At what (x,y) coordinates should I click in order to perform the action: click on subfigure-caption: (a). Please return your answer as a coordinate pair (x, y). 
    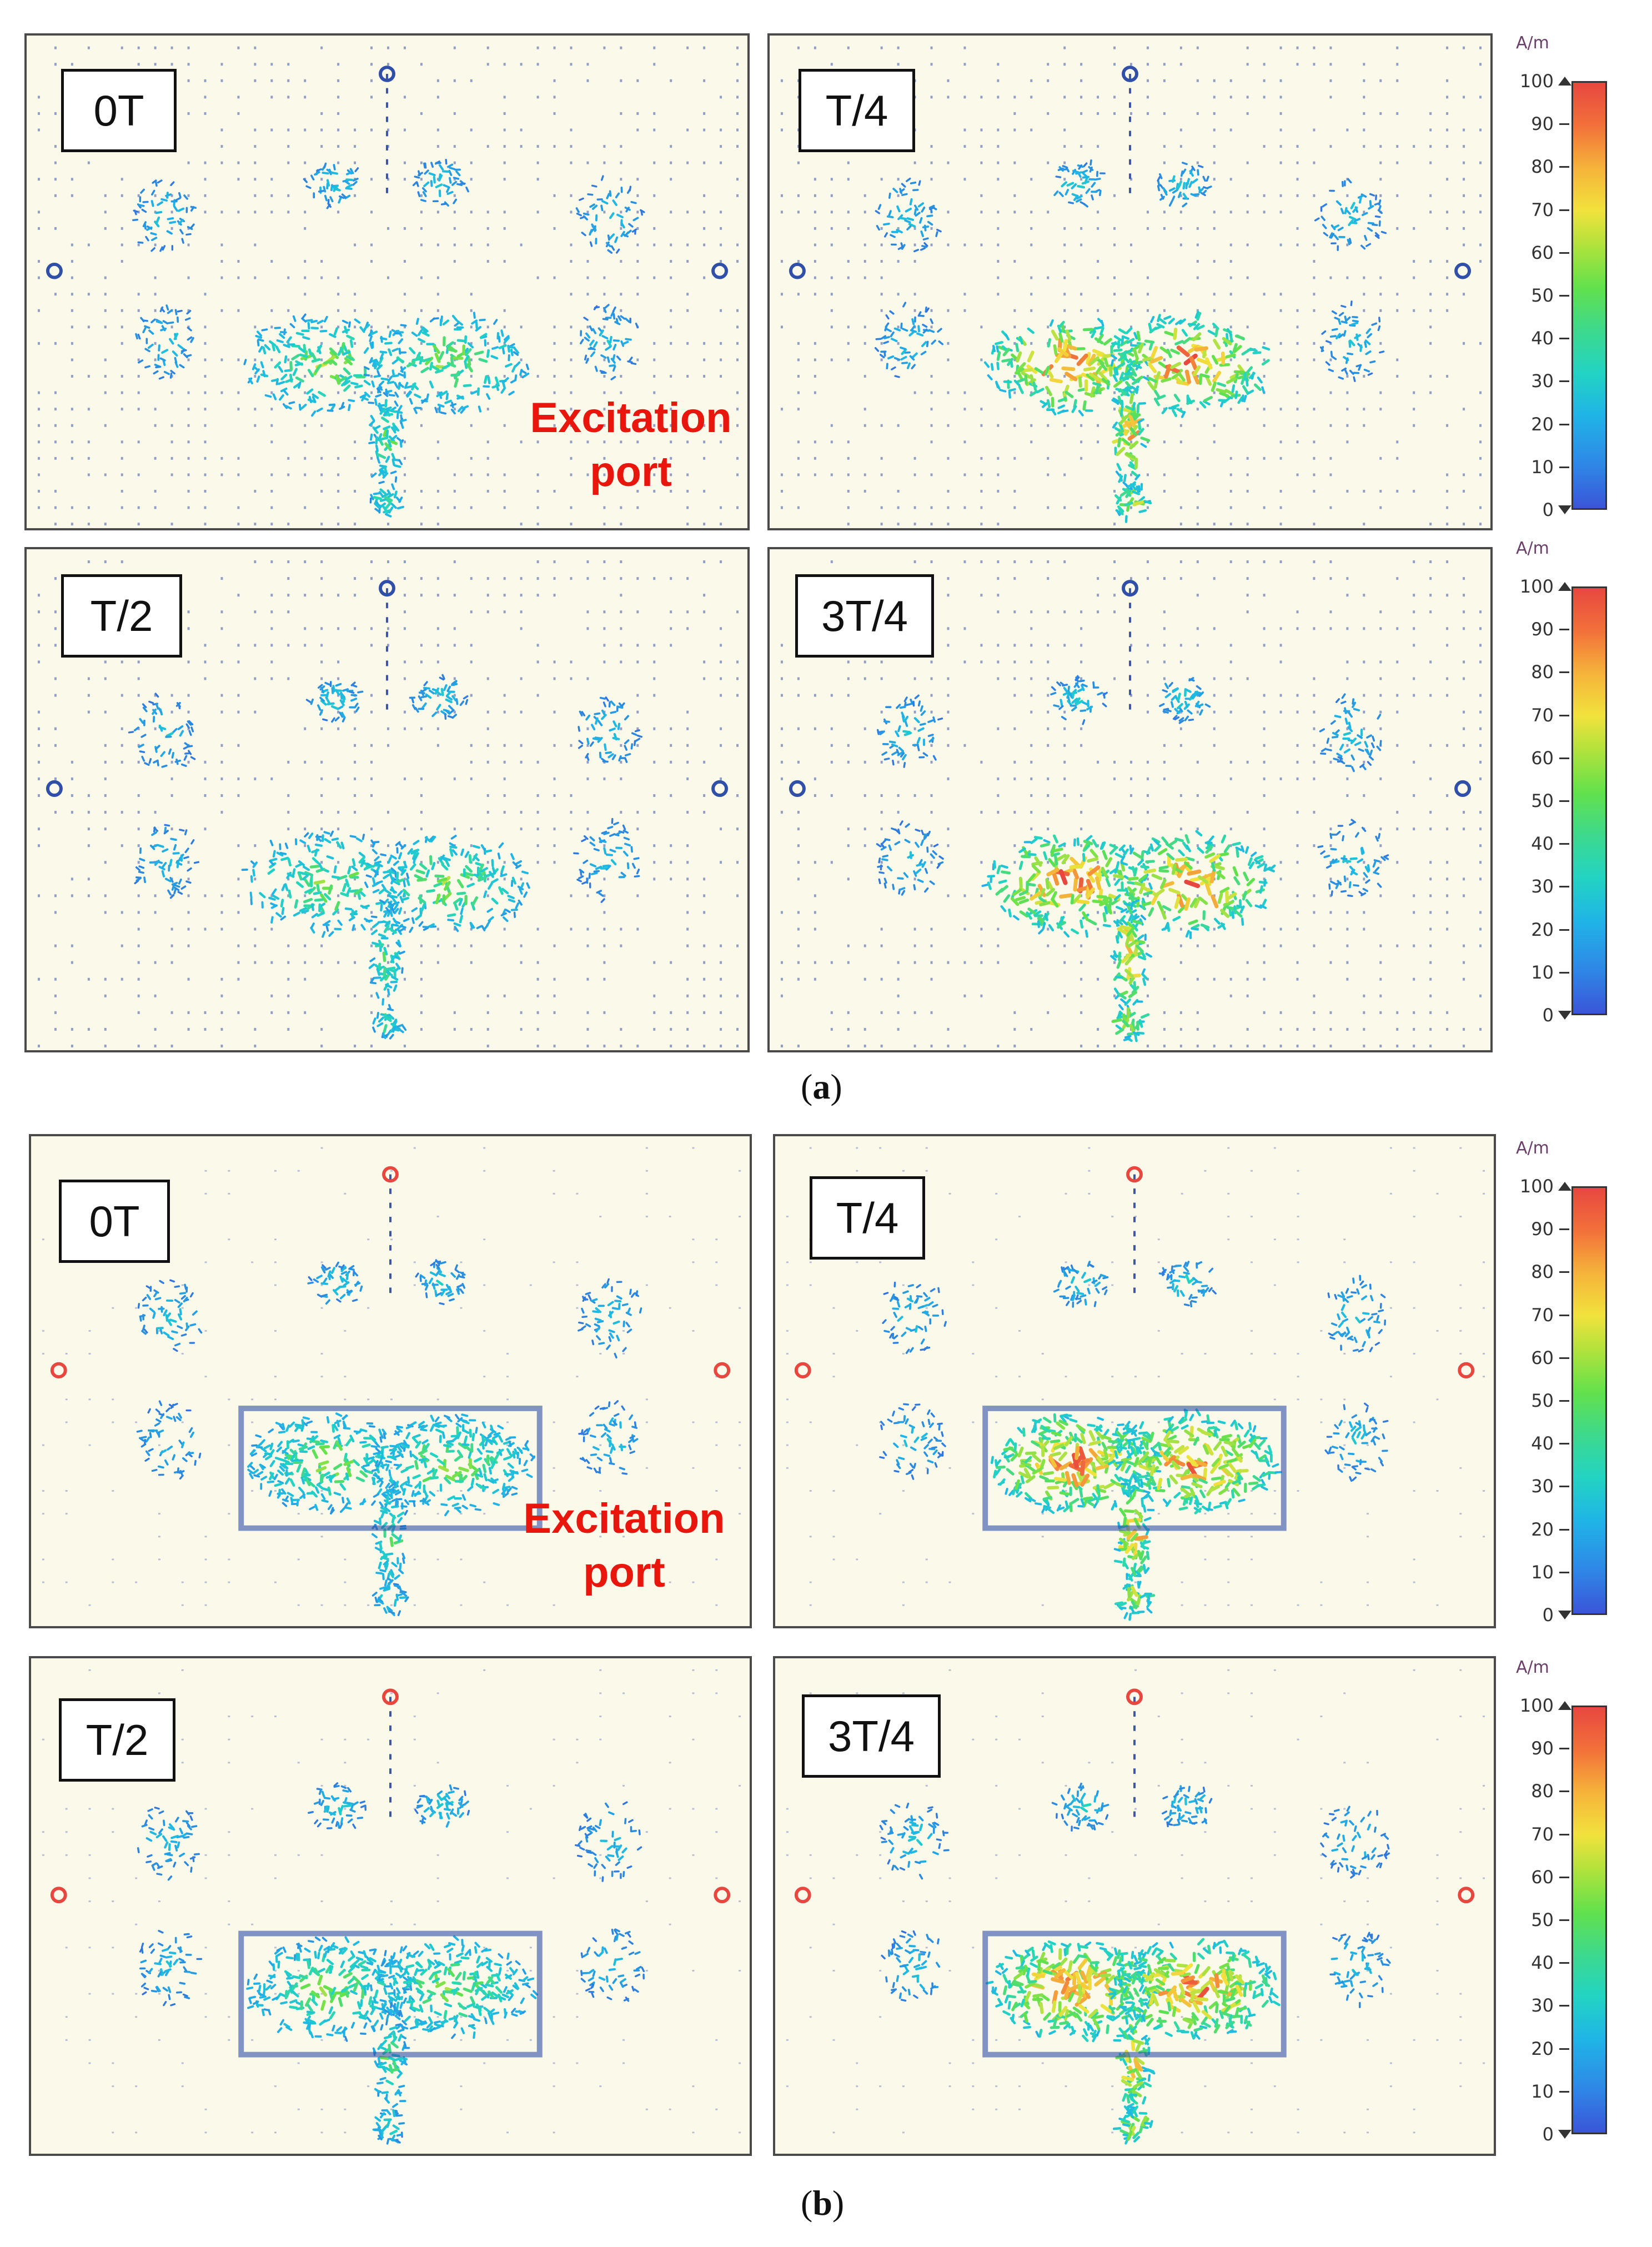
    Looking at the image, I should click on (822, 1086).